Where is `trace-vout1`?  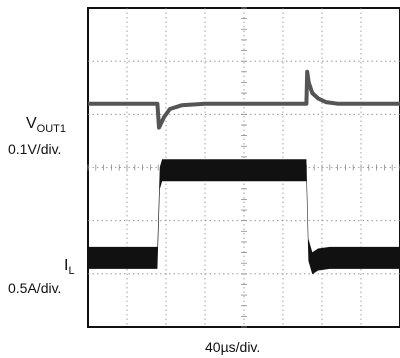
trace-vout1 is located at coordinates (244, 99).